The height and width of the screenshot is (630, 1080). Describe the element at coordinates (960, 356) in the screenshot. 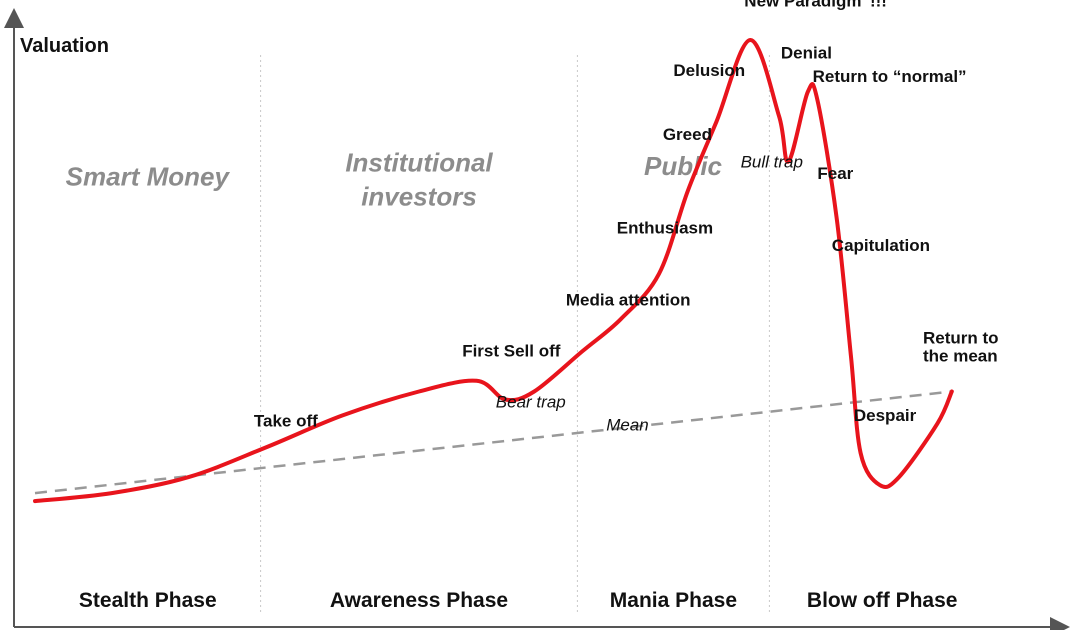

I see `annotation-label: the mean` at that location.